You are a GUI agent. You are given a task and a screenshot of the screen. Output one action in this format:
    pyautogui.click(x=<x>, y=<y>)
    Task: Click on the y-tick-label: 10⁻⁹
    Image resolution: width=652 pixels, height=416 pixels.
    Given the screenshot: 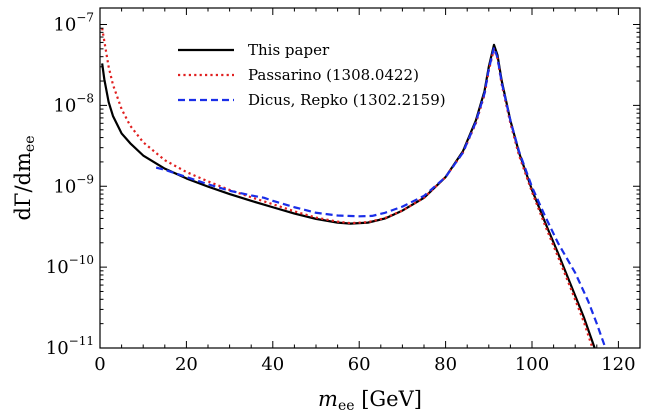 What is the action you would take?
    pyautogui.click(x=73, y=184)
    